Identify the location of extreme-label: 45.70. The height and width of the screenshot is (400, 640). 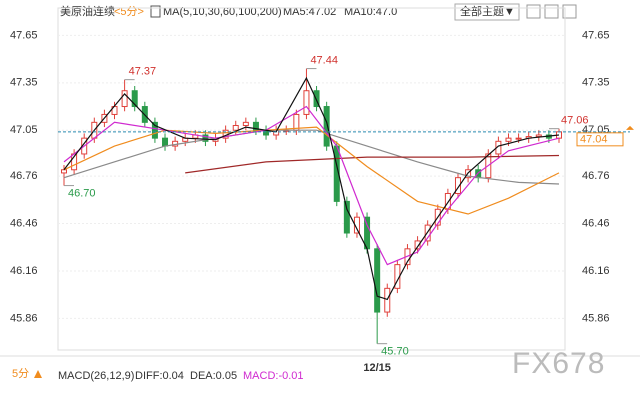
(395, 352).